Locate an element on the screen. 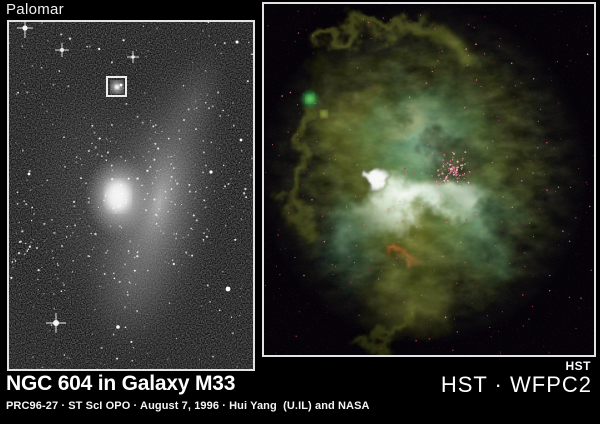 The image size is (600, 424). palomar-label: Palomar is located at coordinates (35, 9).